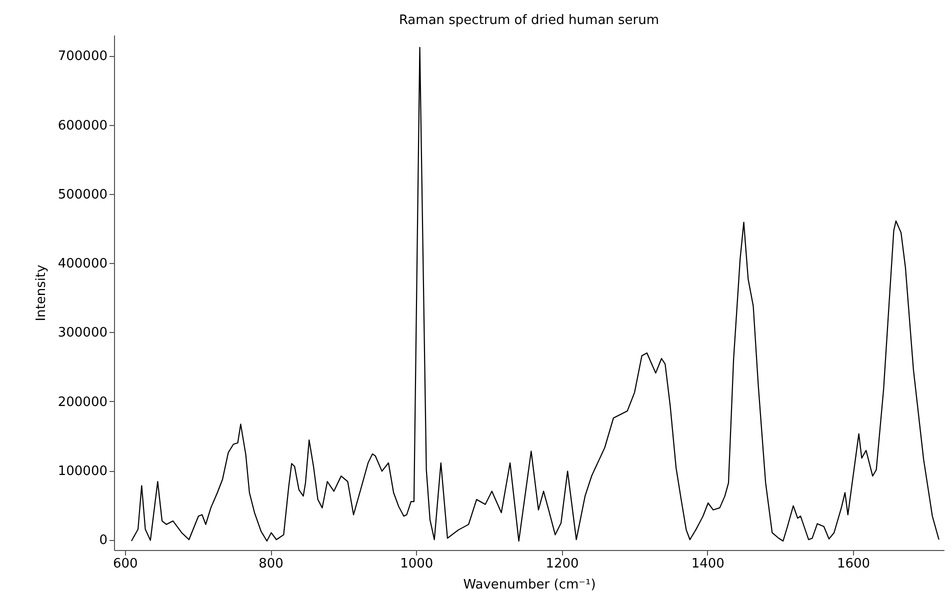  What do you see at coordinates (853, 564) in the screenshot?
I see `x-tick-label: 1600` at bounding box center [853, 564].